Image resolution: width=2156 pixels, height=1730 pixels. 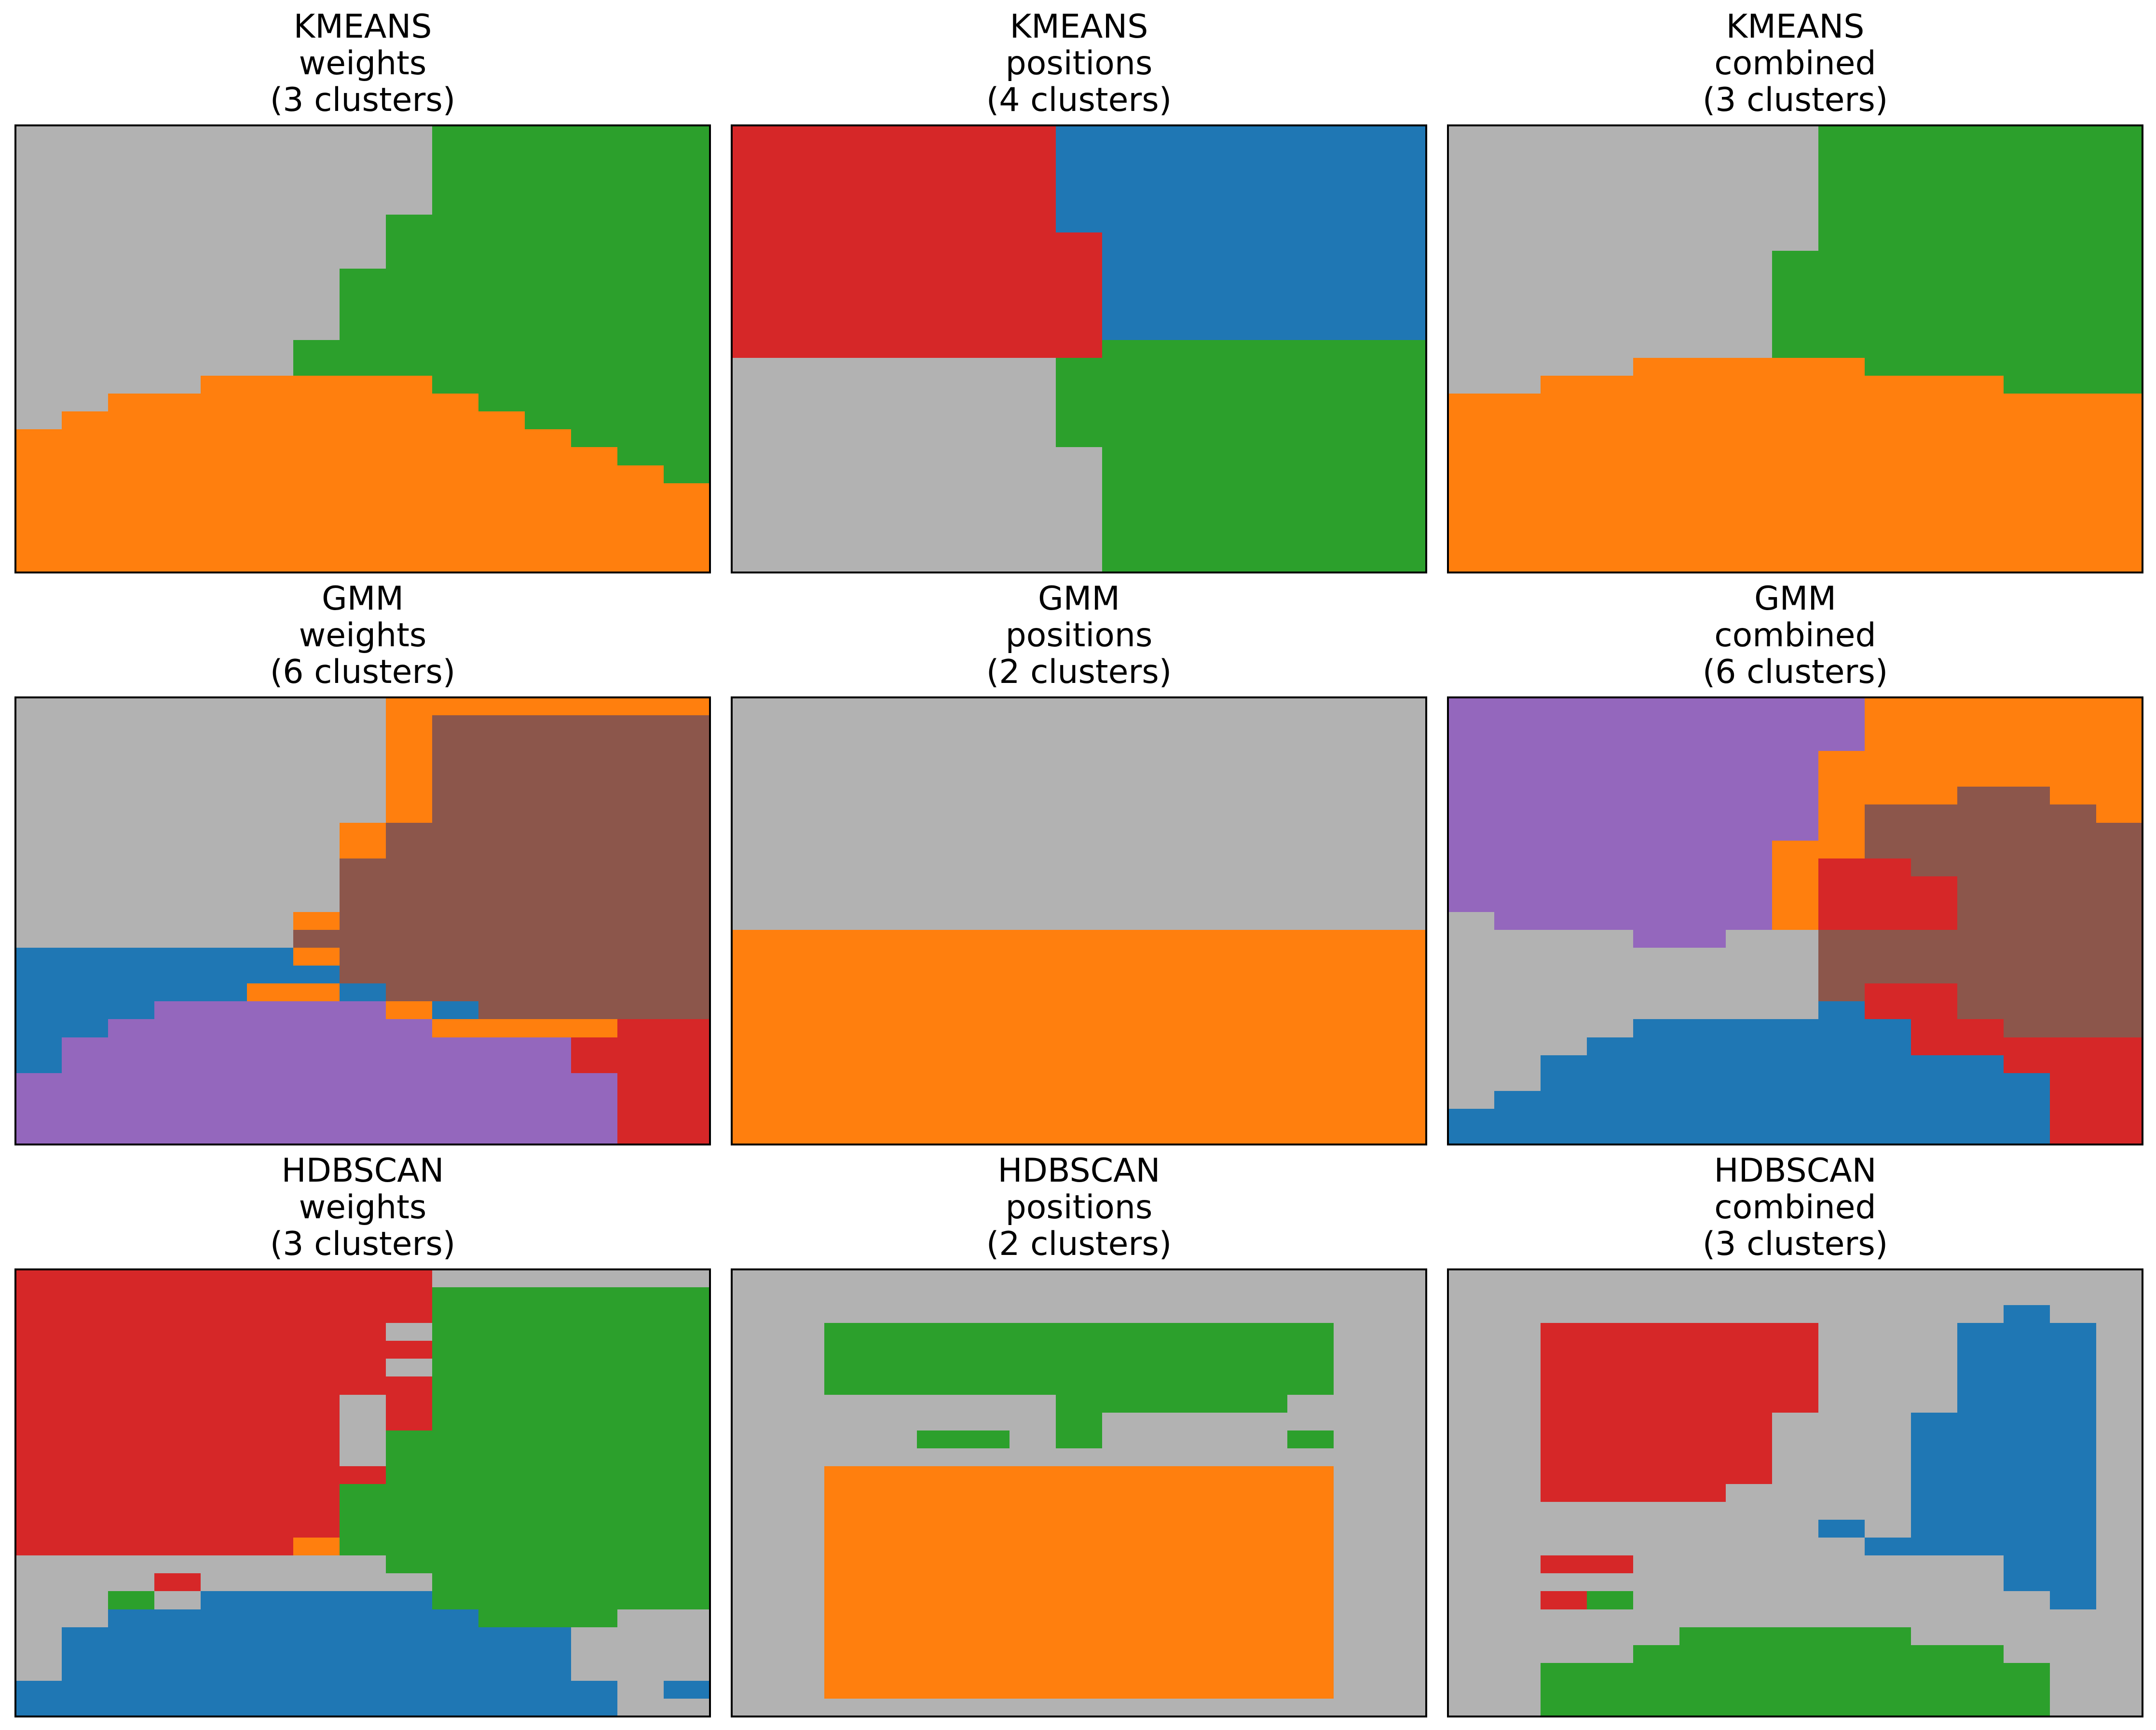 I want to click on cluster-grid-svg, so click(x=362, y=348).